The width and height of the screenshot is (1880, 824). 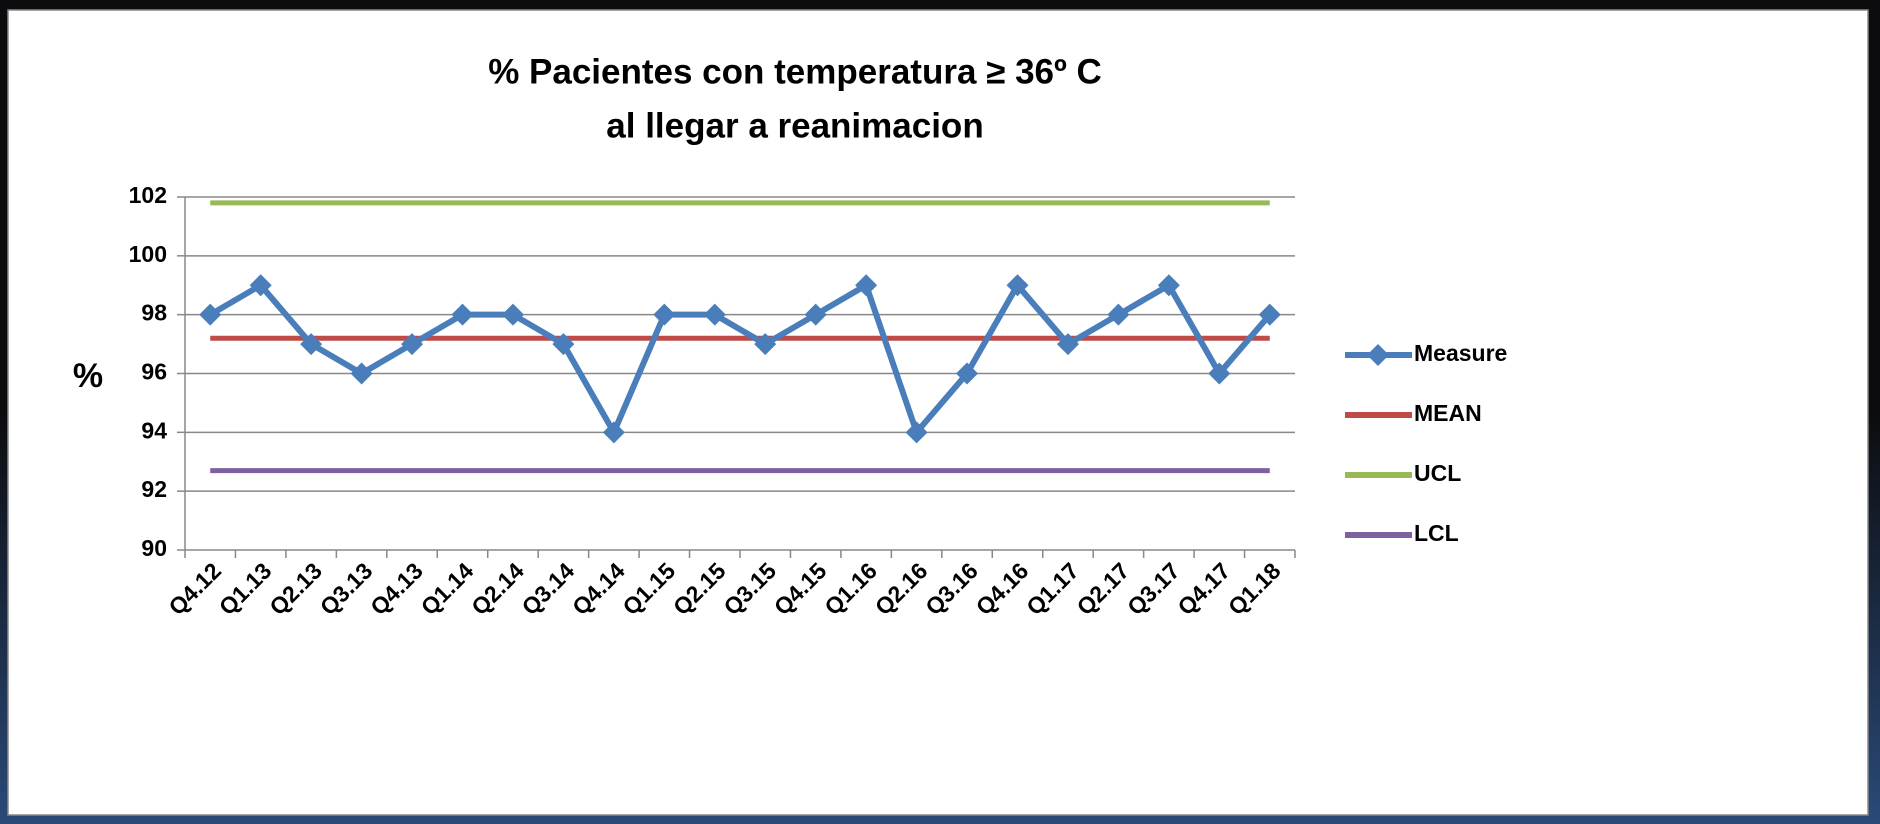 What do you see at coordinates (154, 548) in the screenshot?
I see `y-tick-label: 90` at bounding box center [154, 548].